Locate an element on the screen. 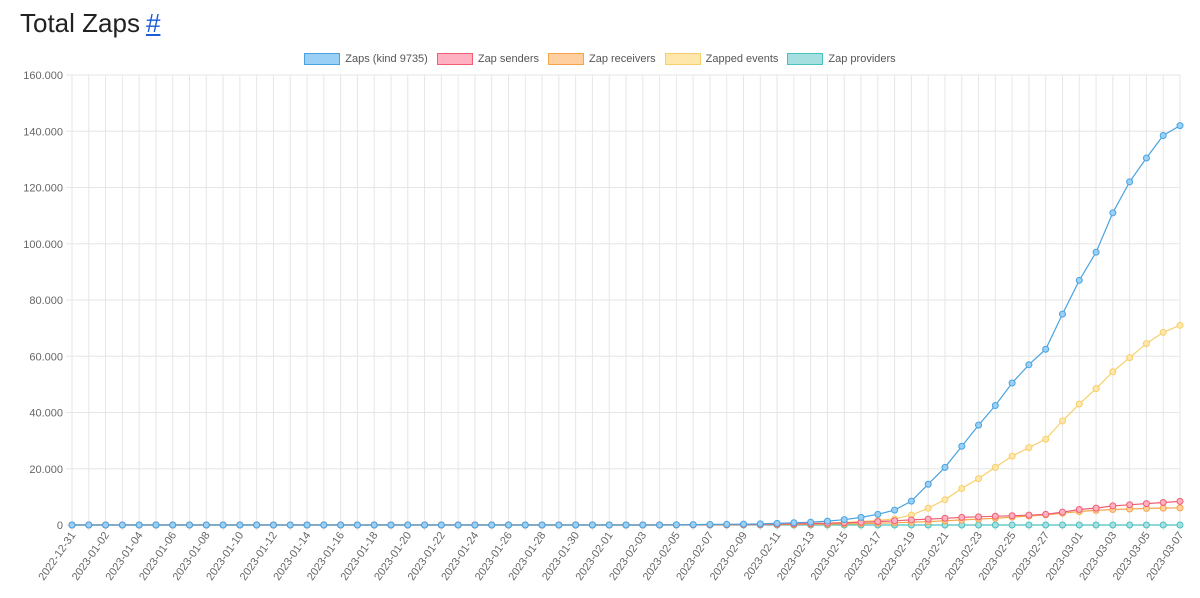  legend-item-events: Zapped events is located at coordinates (721, 59).